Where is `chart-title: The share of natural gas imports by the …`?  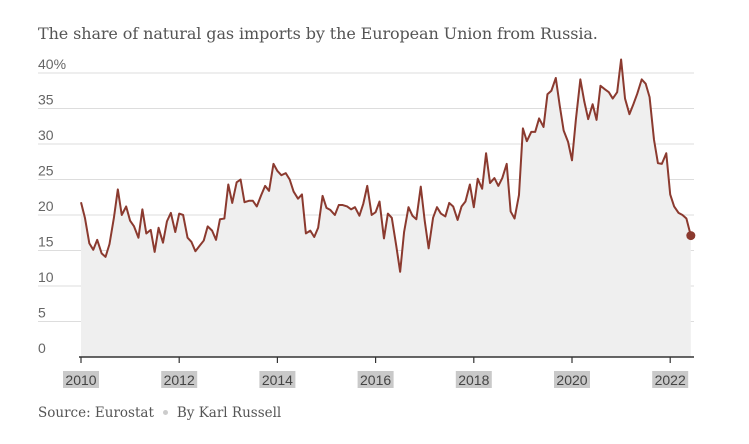
chart-title: The share of natural gas imports by the … is located at coordinates (318, 33).